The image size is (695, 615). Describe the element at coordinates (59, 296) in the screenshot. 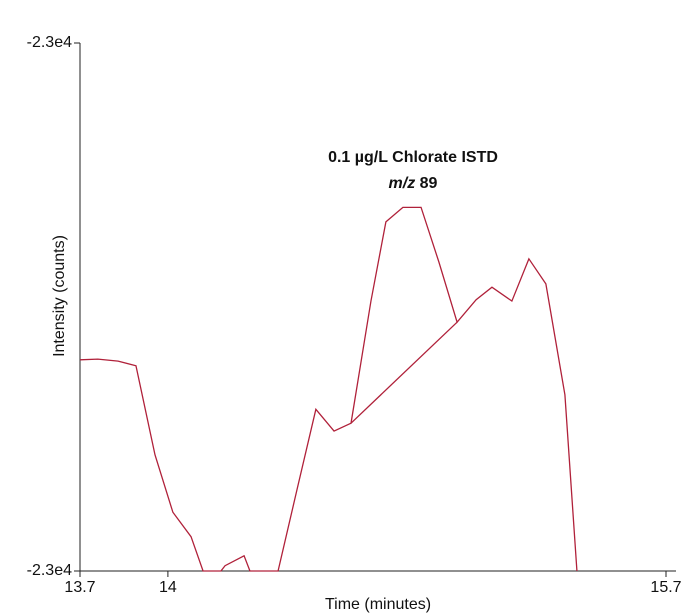

I see `y-axis-label: Intensity (counts)` at that location.